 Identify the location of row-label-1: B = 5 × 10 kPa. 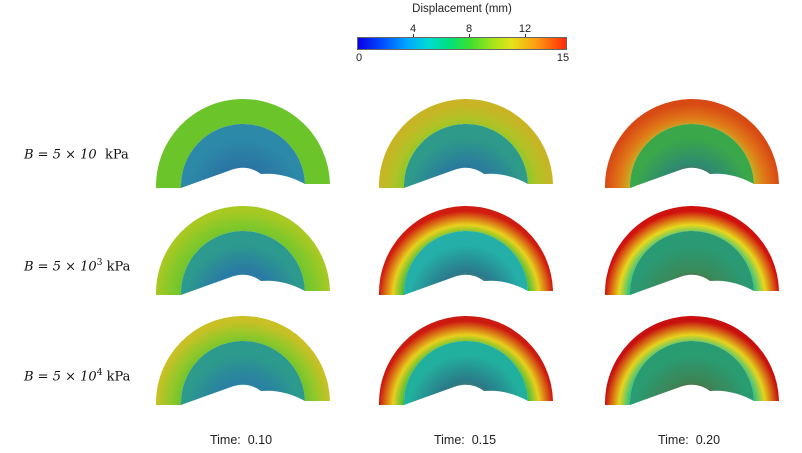
(76, 154).